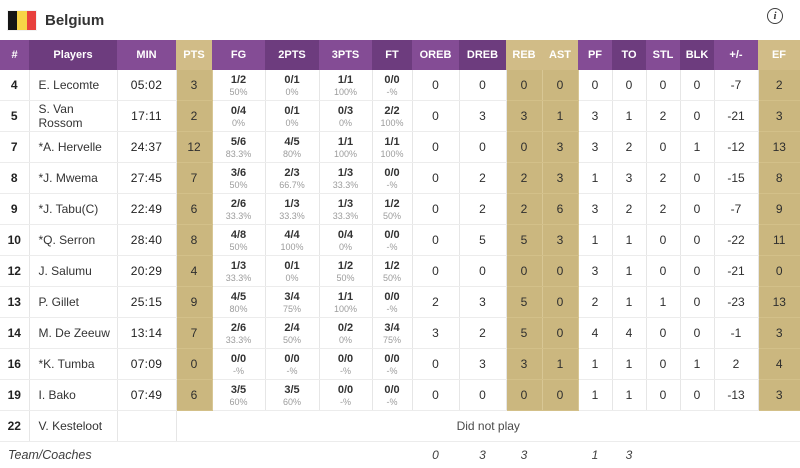 The width and height of the screenshot is (800, 468). What do you see at coordinates (595, 209) in the screenshot?
I see `pf-cell: 3` at bounding box center [595, 209].